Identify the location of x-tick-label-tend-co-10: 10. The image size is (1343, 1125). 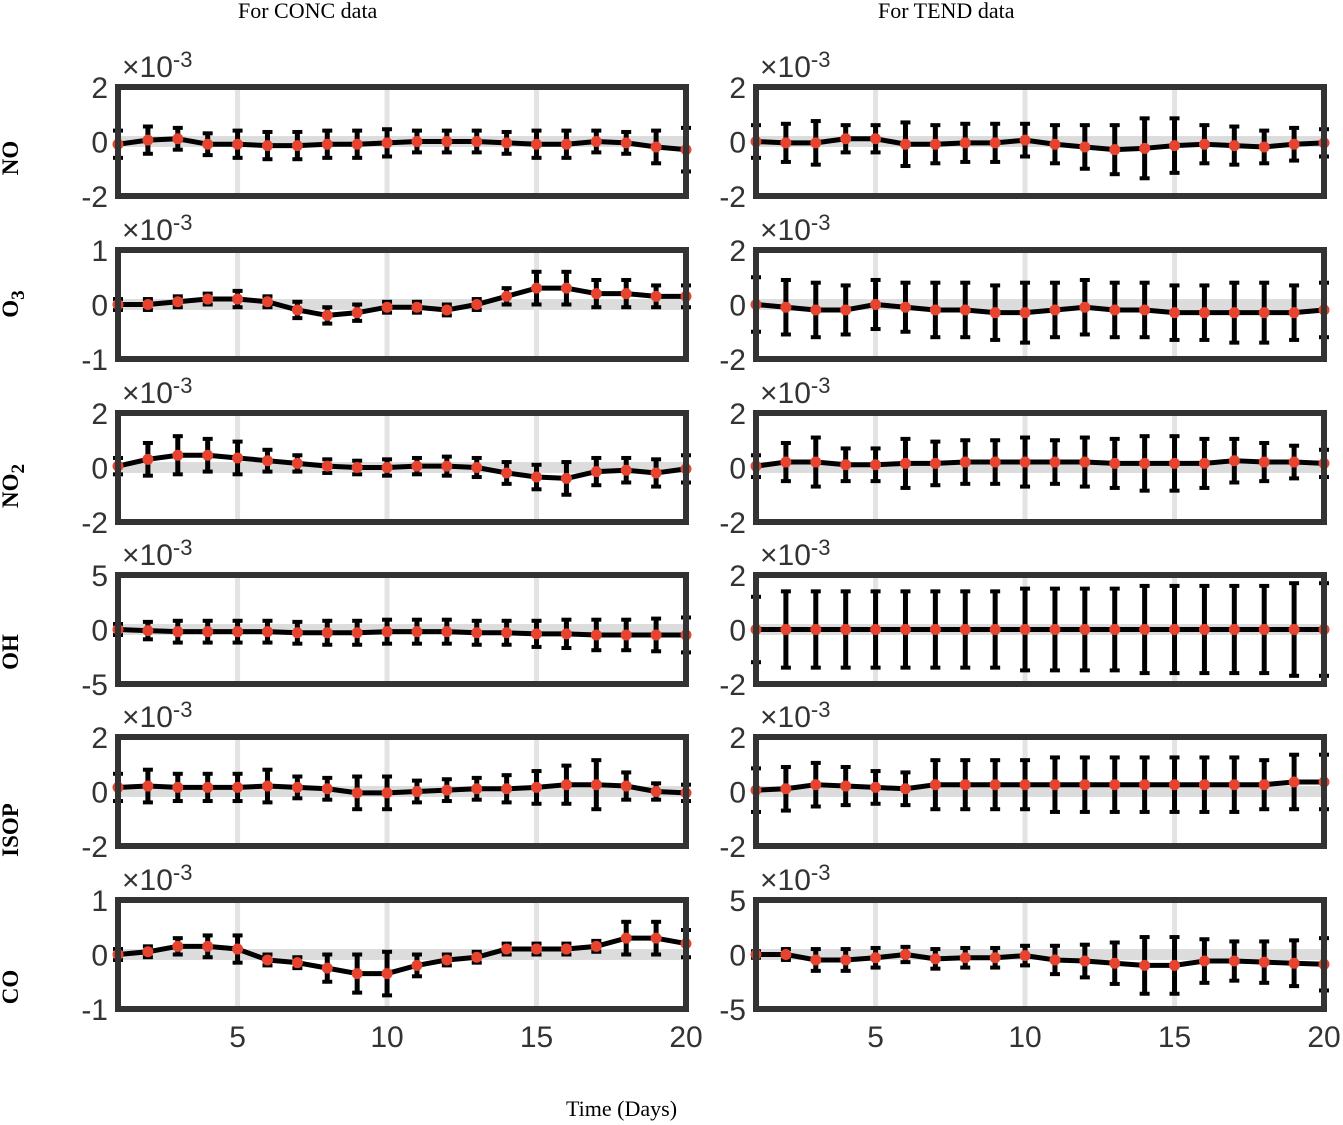
(1024, 1037).